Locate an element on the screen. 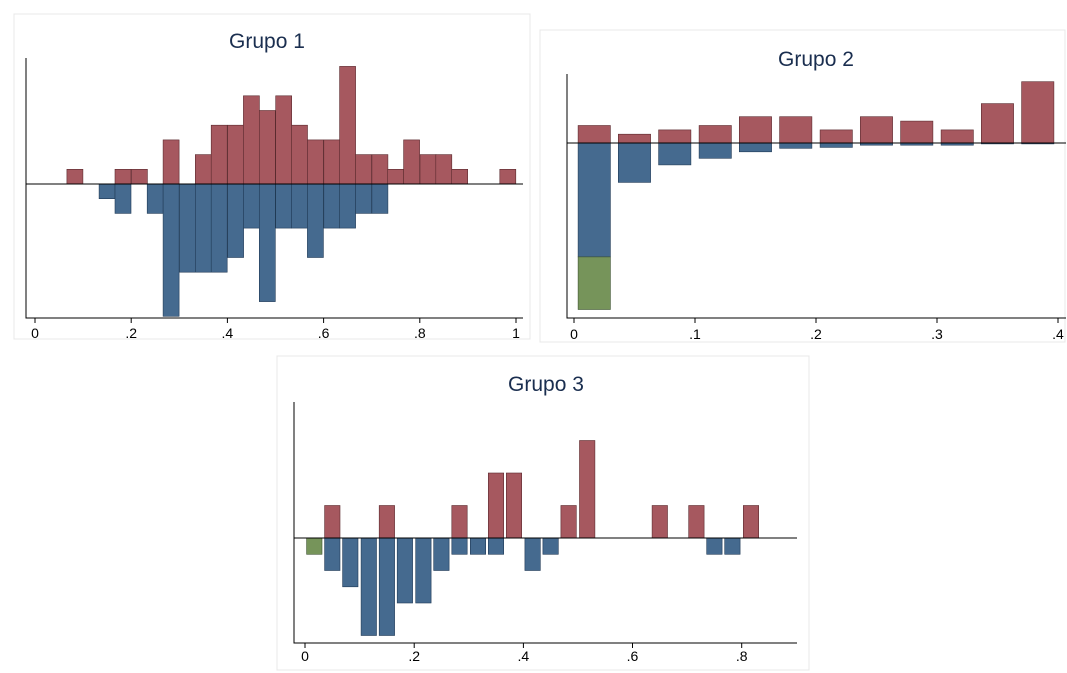  bars is located at coordinates (532, 538).